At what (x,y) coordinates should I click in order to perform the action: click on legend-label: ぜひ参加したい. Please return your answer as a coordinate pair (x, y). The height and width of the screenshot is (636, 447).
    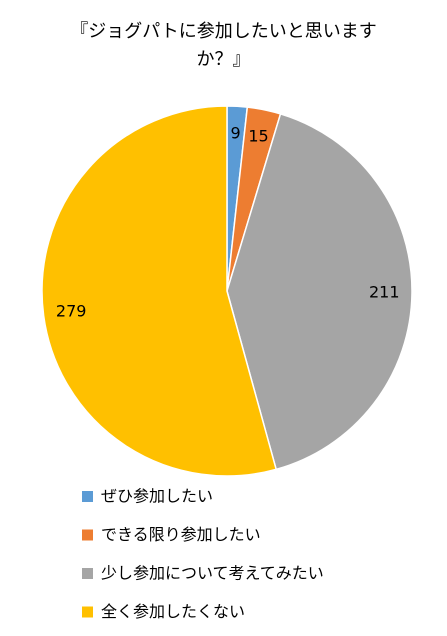
    Looking at the image, I should click on (157, 496).